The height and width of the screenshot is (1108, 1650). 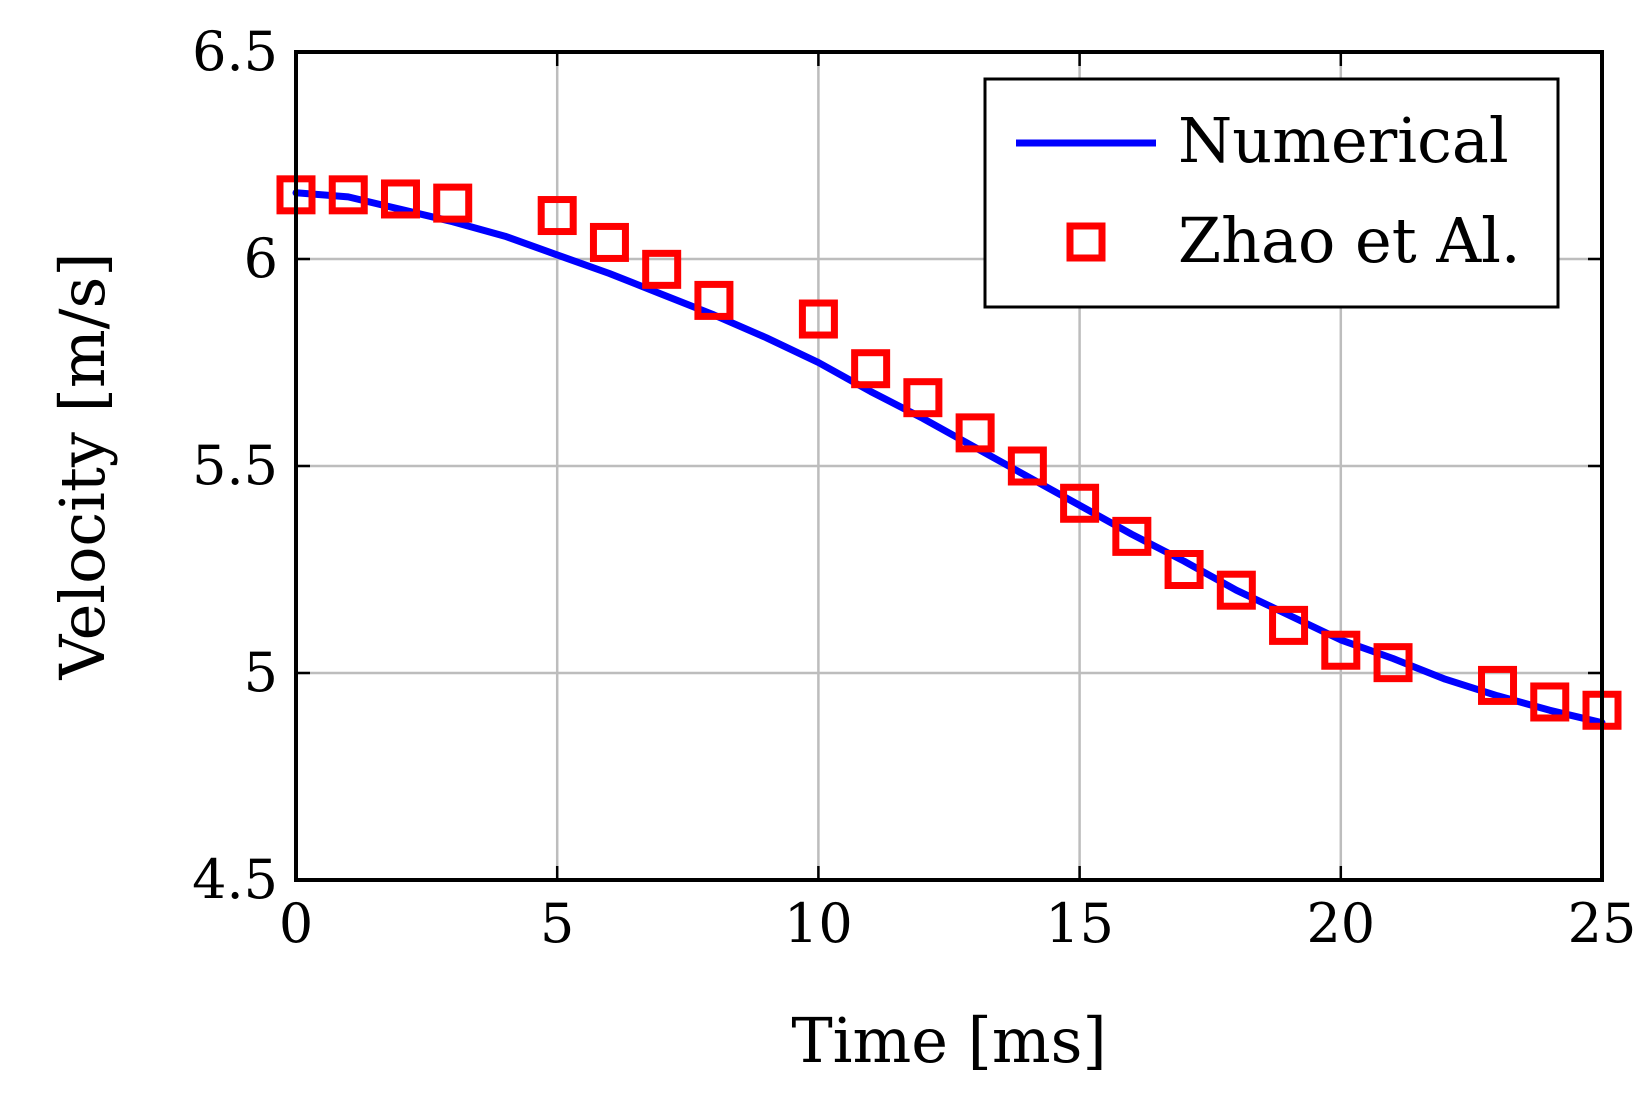 What do you see at coordinates (818, 923) in the screenshot?
I see `x-tick-label: 10` at bounding box center [818, 923].